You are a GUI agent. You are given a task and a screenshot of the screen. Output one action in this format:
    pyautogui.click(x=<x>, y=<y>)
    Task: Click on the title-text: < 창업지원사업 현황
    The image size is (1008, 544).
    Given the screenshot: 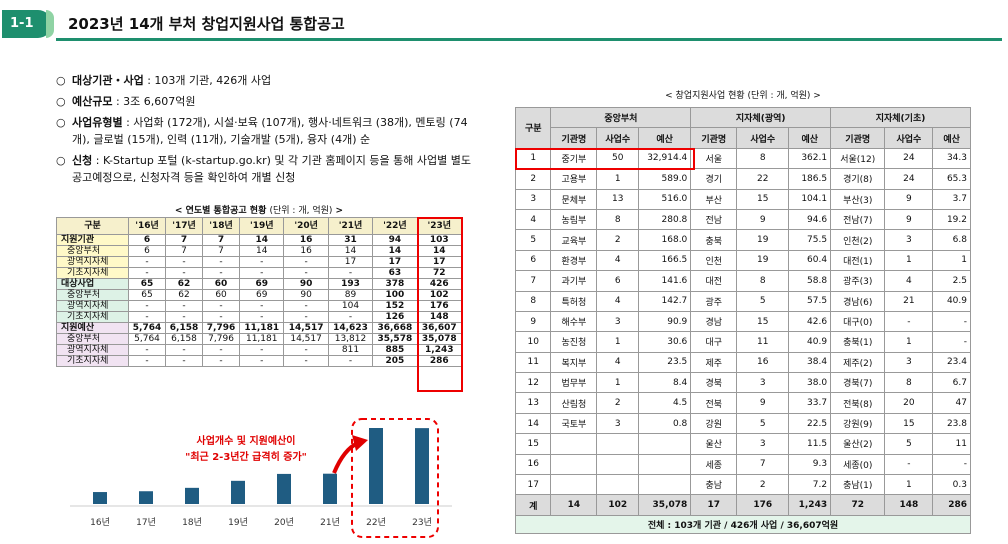 What is the action you would take?
    pyautogui.click(x=706, y=96)
    